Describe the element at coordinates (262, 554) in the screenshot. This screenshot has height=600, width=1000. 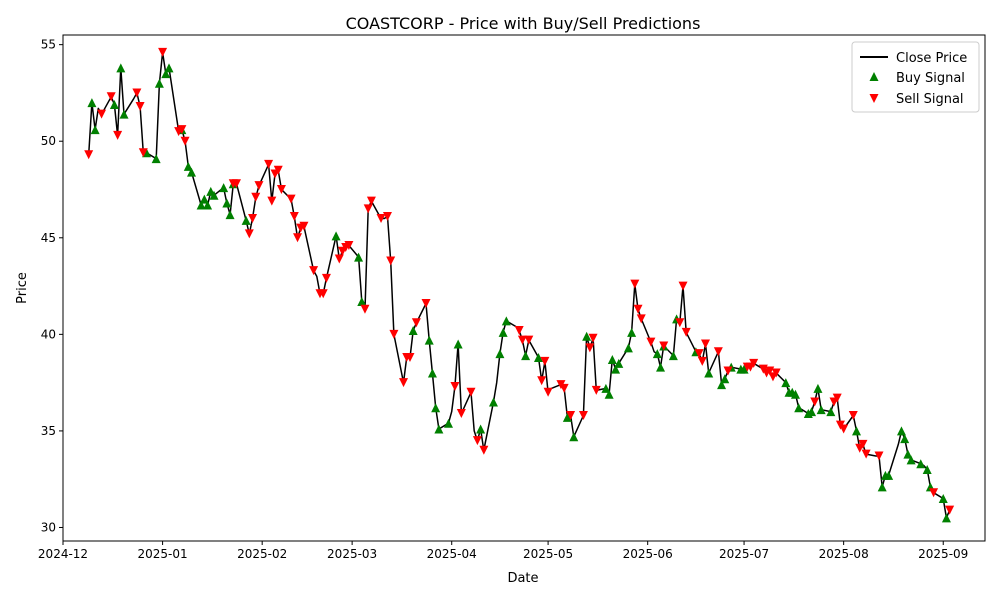
I see `x-tick-label: 2025-02` at that location.